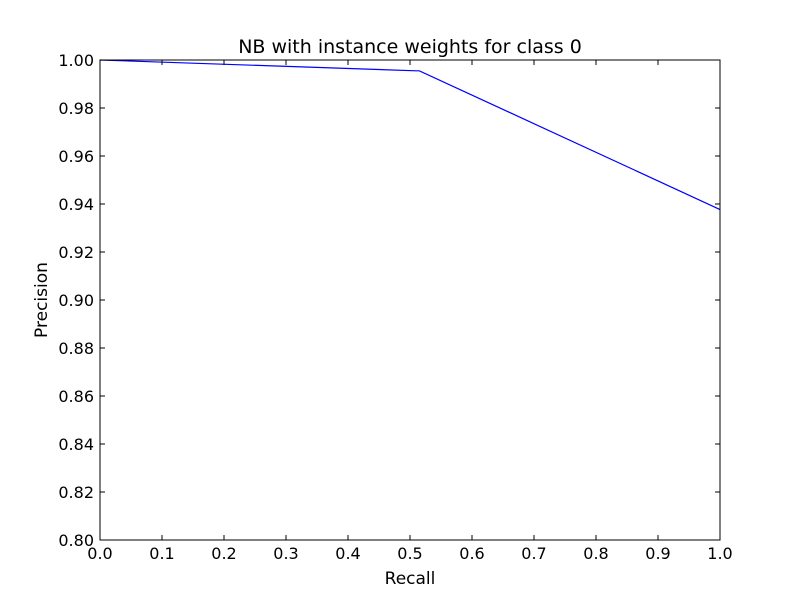 The image size is (800, 600). I want to click on x-tick-label: 0.7, so click(533, 553).